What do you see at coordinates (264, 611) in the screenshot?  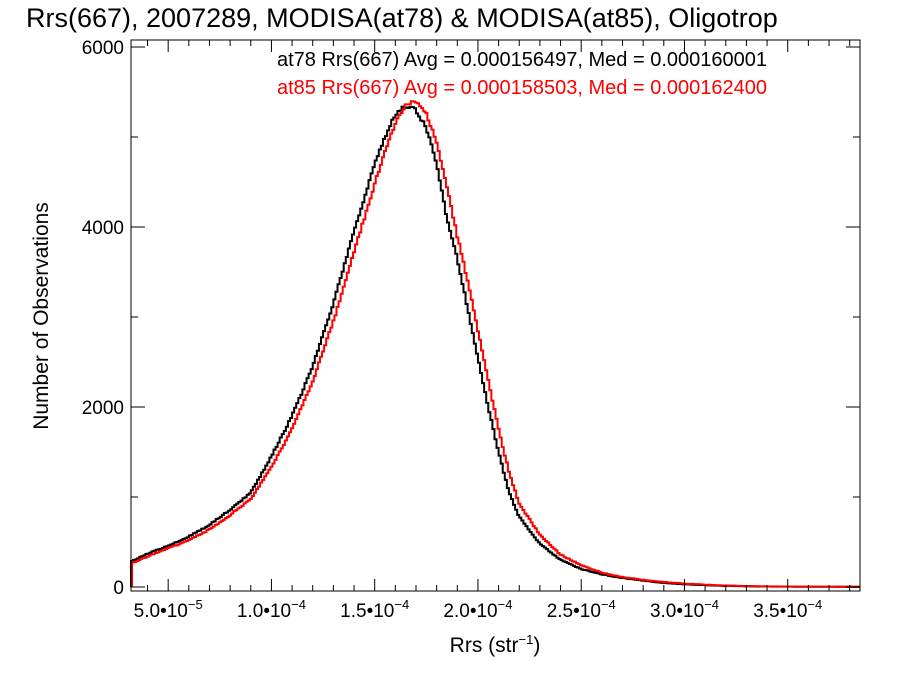 I see `x-tick-mantissa: 1.0•10` at bounding box center [264, 611].